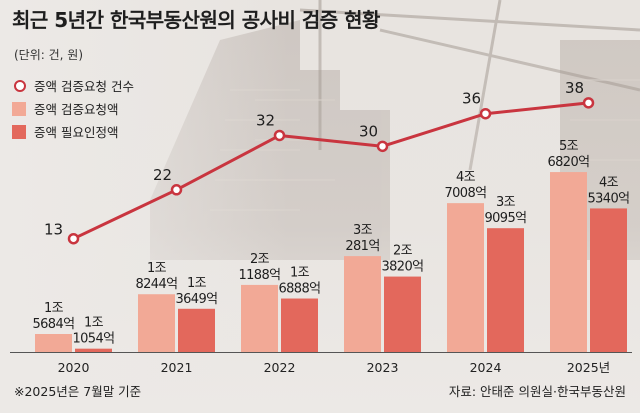 The width and height of the screenshot is (640, 413). What do you see at coordinates (299, 289) in the screenshot?
I see `bar-approved-label-2-line-1: 6888억` at bounding box center [299, 289].